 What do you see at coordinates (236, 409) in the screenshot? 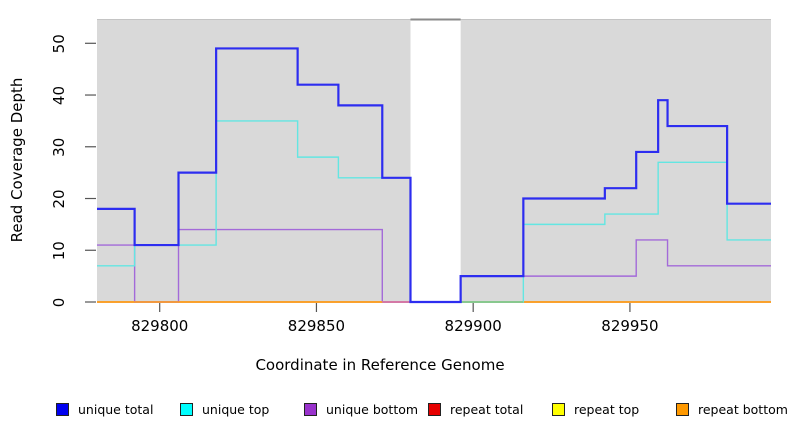
I see `legend-label: unique top` at bounding box center [236, 409].